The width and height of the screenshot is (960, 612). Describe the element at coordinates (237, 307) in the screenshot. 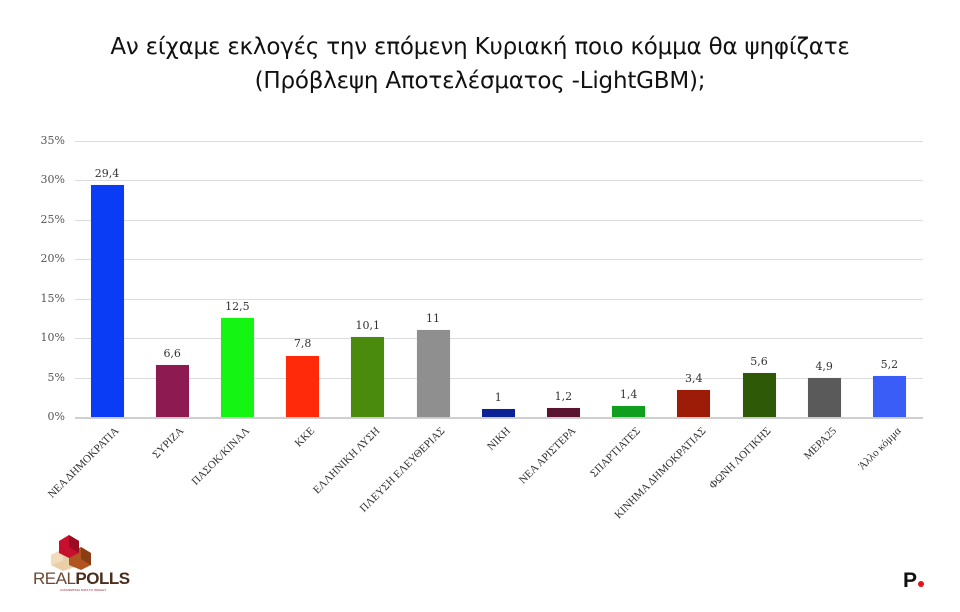

I see `bar-value-label: 12,5` at that location.